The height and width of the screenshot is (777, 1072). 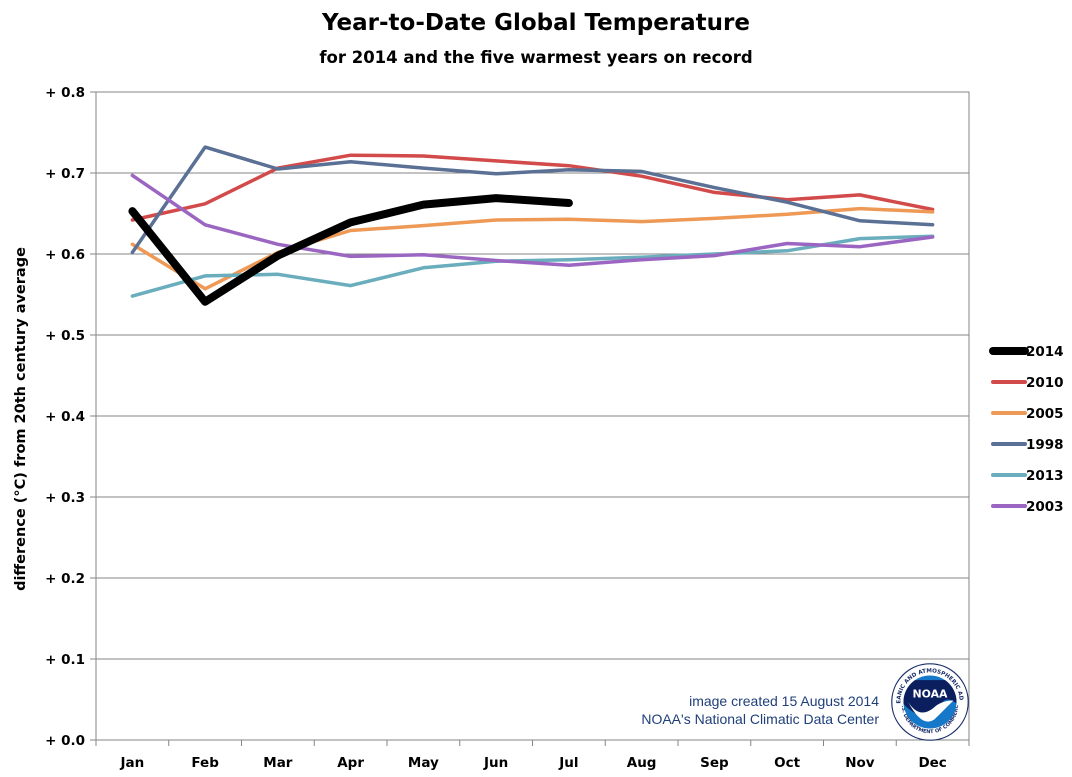 I want to click on y-tick-label: + 0.0, so click(x=65, y=741).